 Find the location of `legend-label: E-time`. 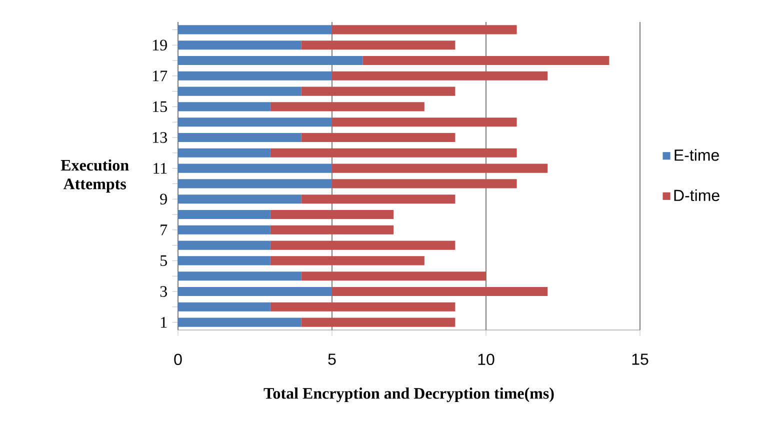

legend-label: E-time is located at coordinates (696, 155).